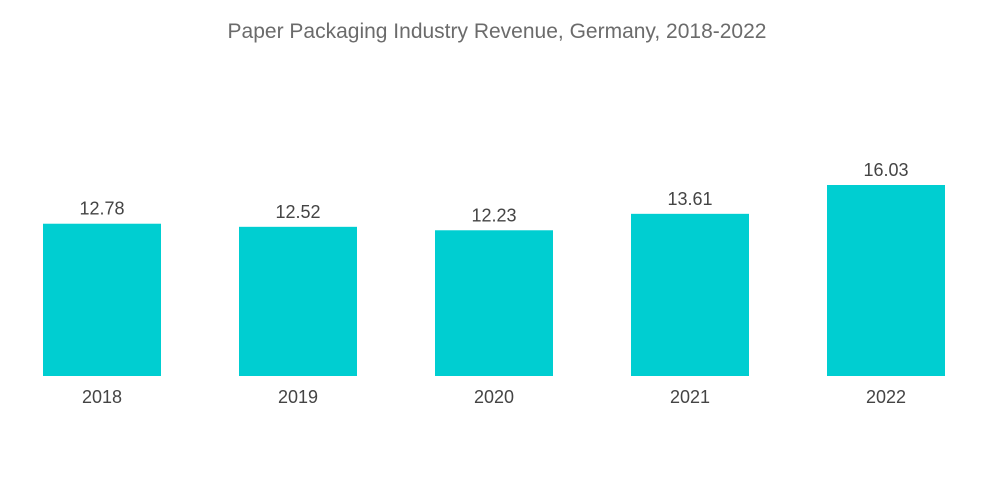 The height and width of the screenshot is (504, 1000). Describe the element at coordinates (494, 303) in the screenshot. I see `bar-2020` at that location.